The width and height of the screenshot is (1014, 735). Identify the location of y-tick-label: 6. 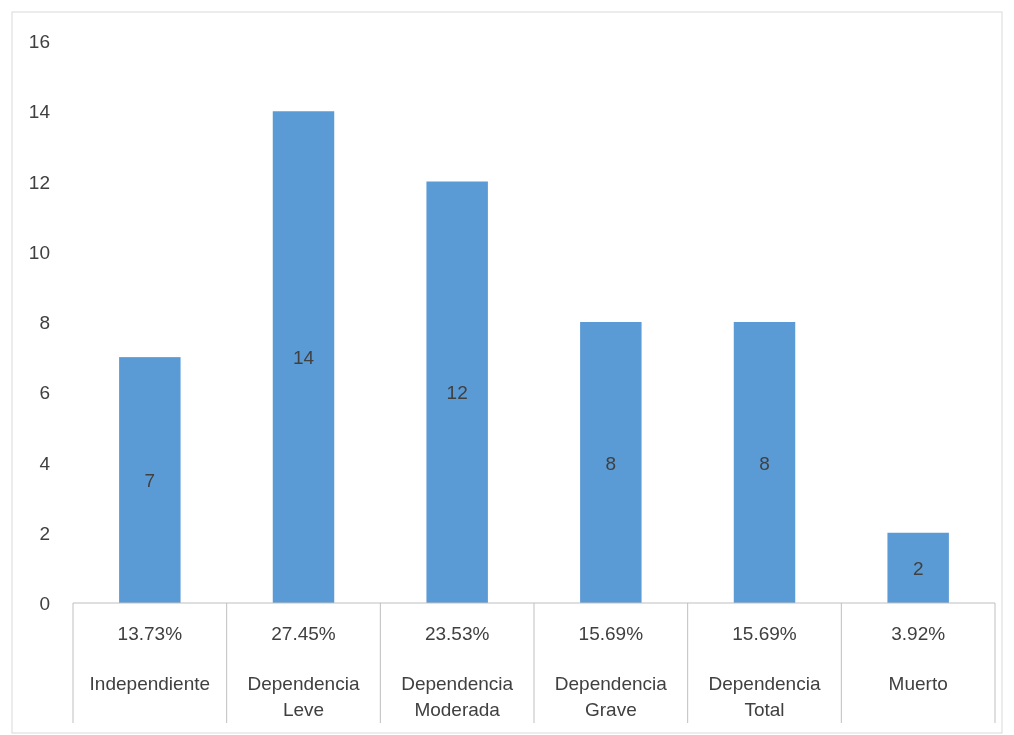
(44, 393).